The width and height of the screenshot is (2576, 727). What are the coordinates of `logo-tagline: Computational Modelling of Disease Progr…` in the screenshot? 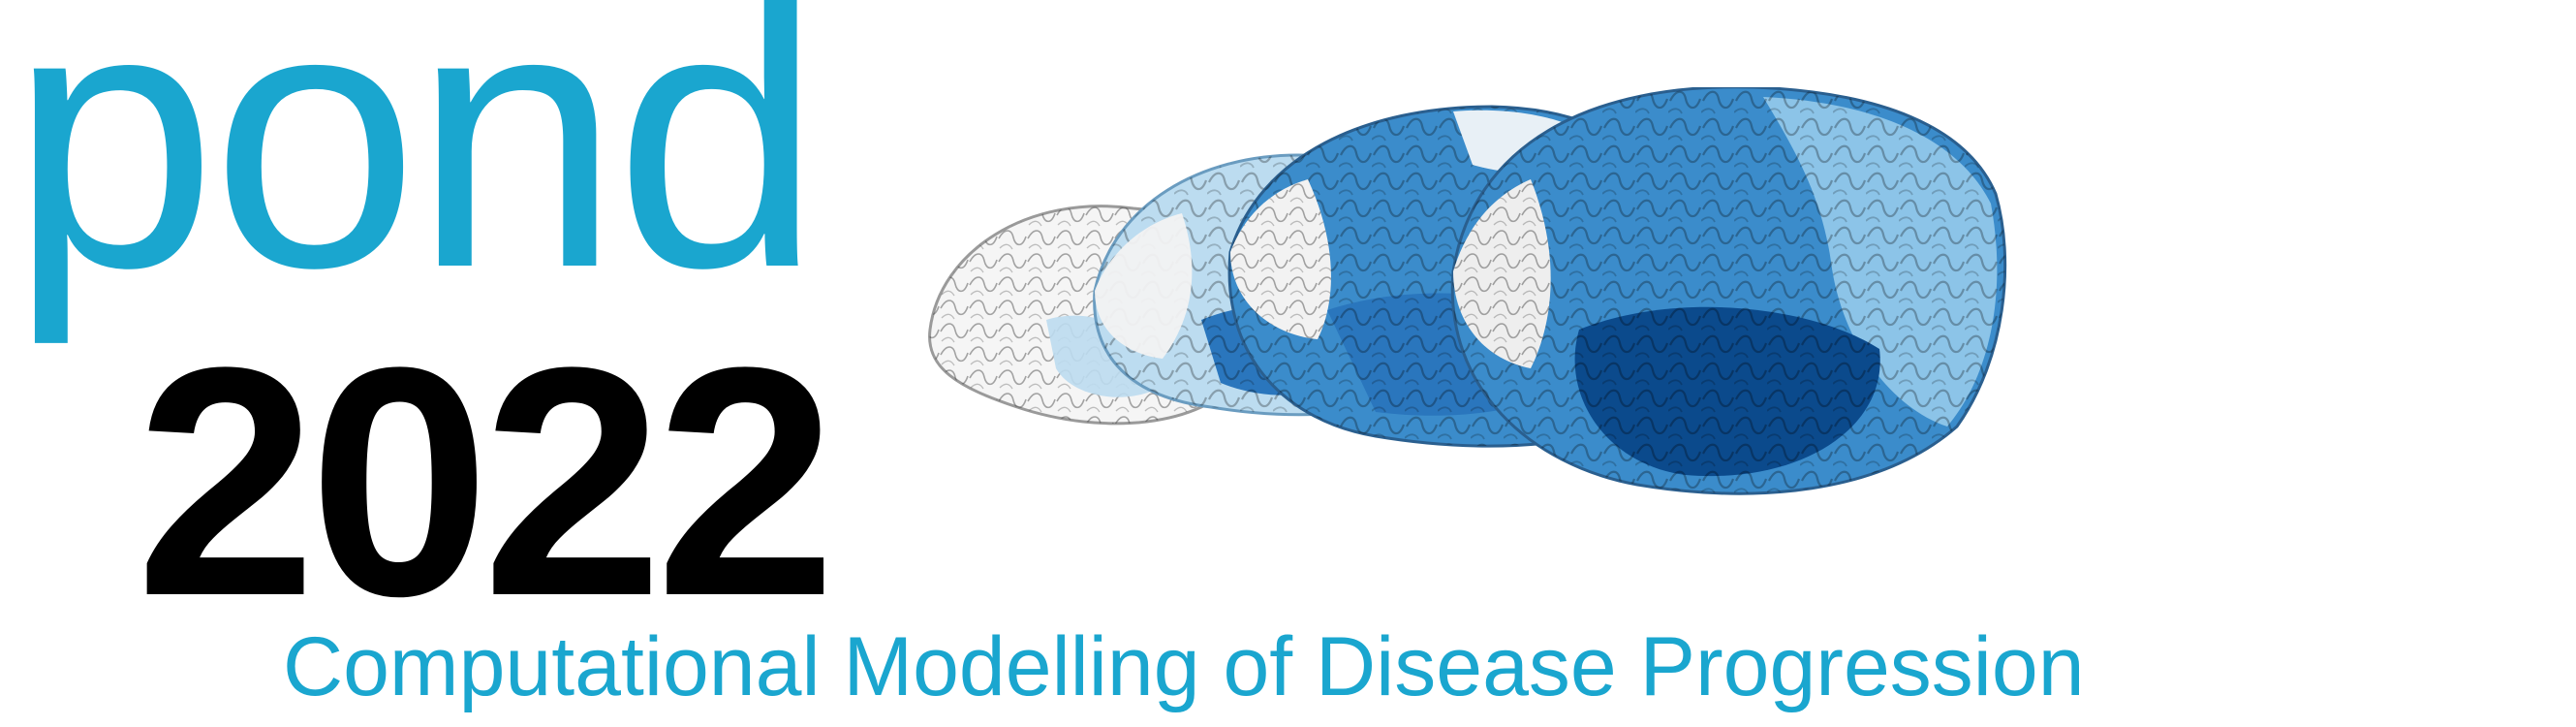 It's located at (1184, 666).